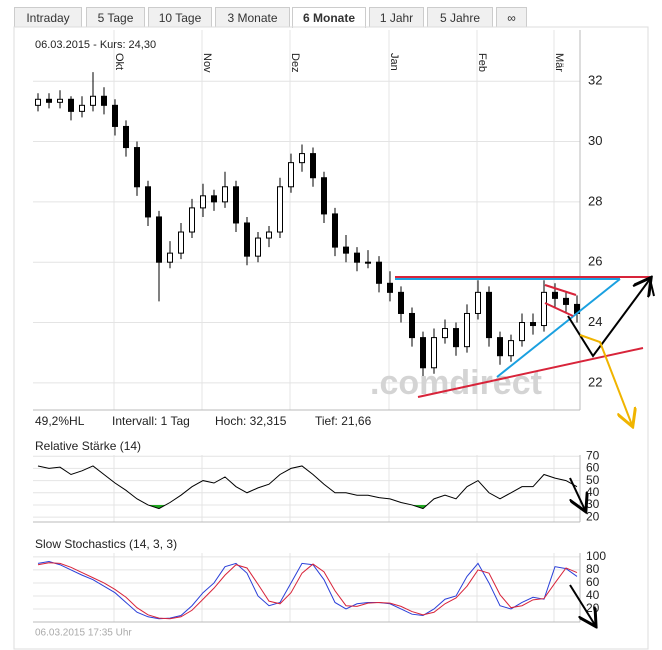 This screenshot has height=650, width=662. What do you see at coordinates (83, 633) in the screenshot?
I see `timestamp: 06.03.2015 17:35 Uhr` at bounding box center [83, 633].